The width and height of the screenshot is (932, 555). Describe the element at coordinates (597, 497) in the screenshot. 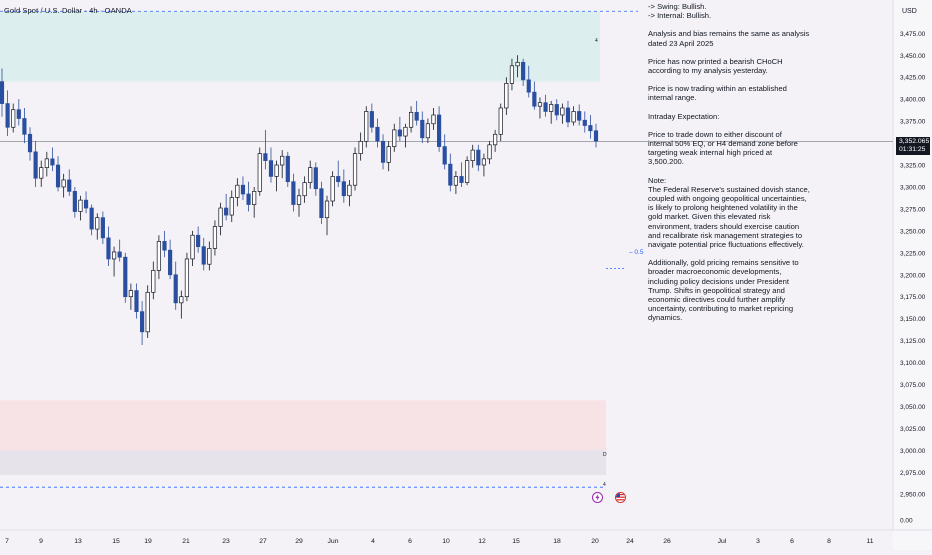

I see `lightning-event-icon` at that location.